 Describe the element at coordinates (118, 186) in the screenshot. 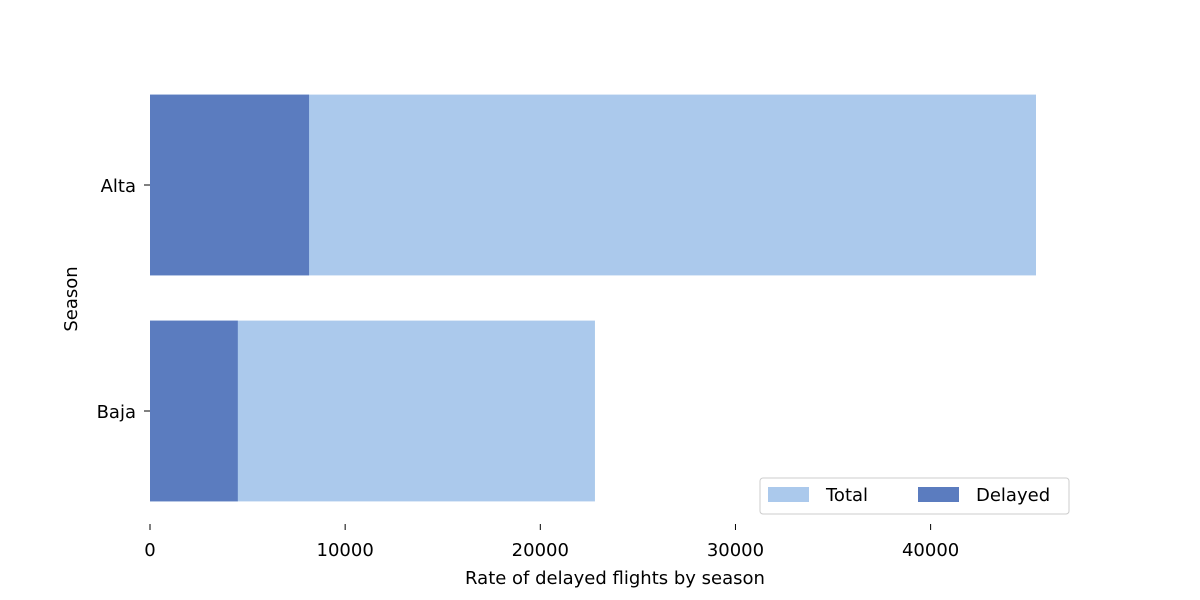

I see `y-tick-label-alta: Alta` at that location.